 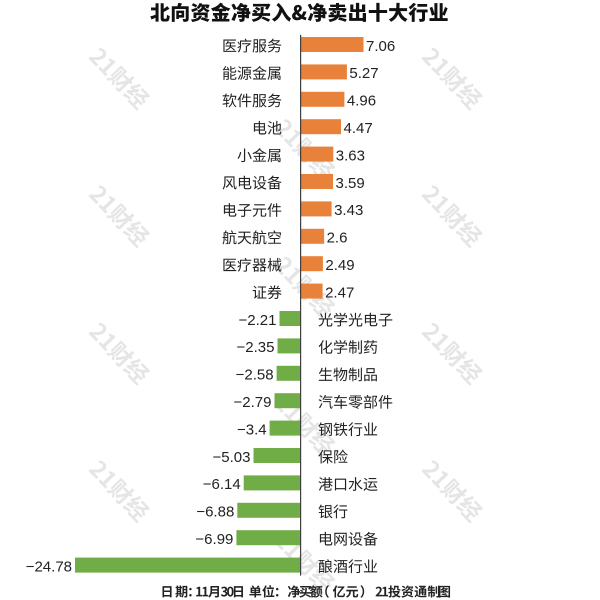 What do you see at coordinates (215, 512) in the screenshot?
I see `svg-text: −6.88` at bounding box center [215, 512].